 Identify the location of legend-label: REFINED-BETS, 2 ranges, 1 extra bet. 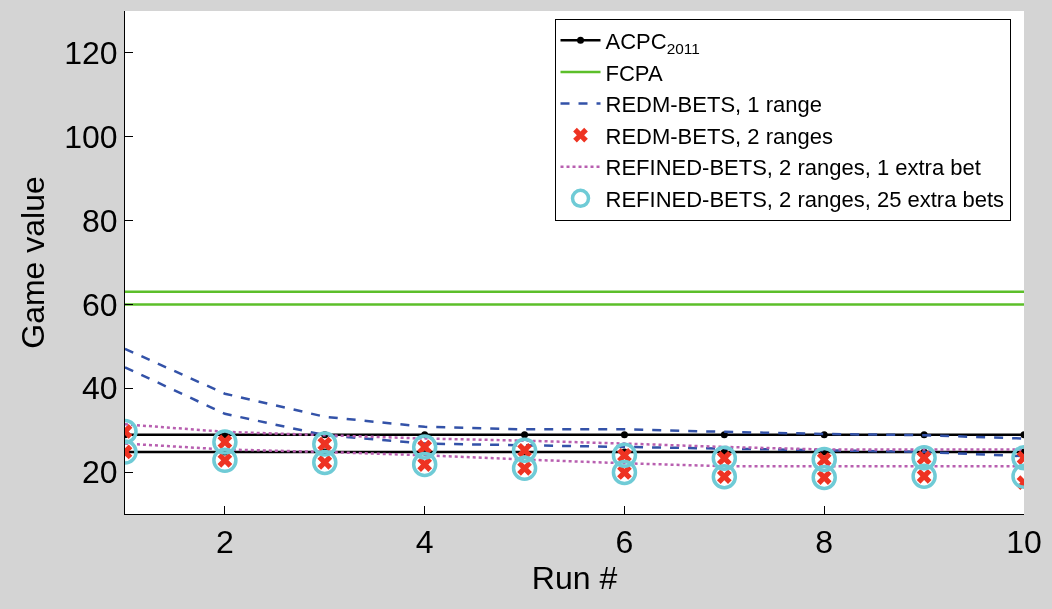
(793, 168).